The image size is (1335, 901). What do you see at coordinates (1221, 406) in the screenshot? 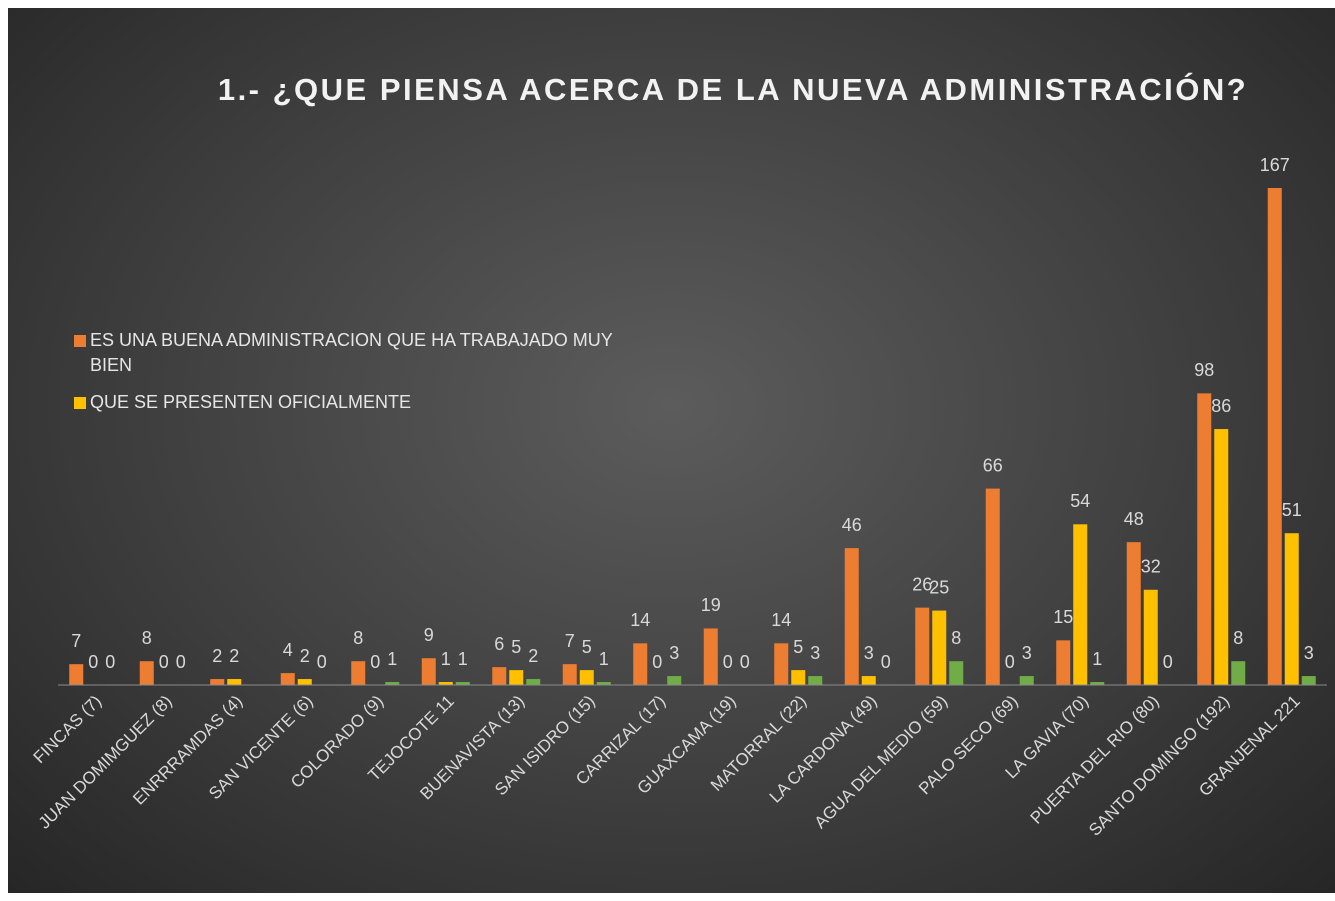
I see `data-label: 86` at bounding box center [1221, 406].